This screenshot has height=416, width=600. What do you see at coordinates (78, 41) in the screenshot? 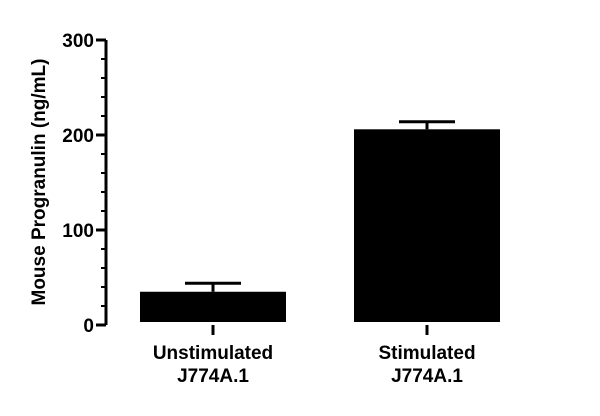
I see `y-tick-label: 300` at bounding box center [78, 41].